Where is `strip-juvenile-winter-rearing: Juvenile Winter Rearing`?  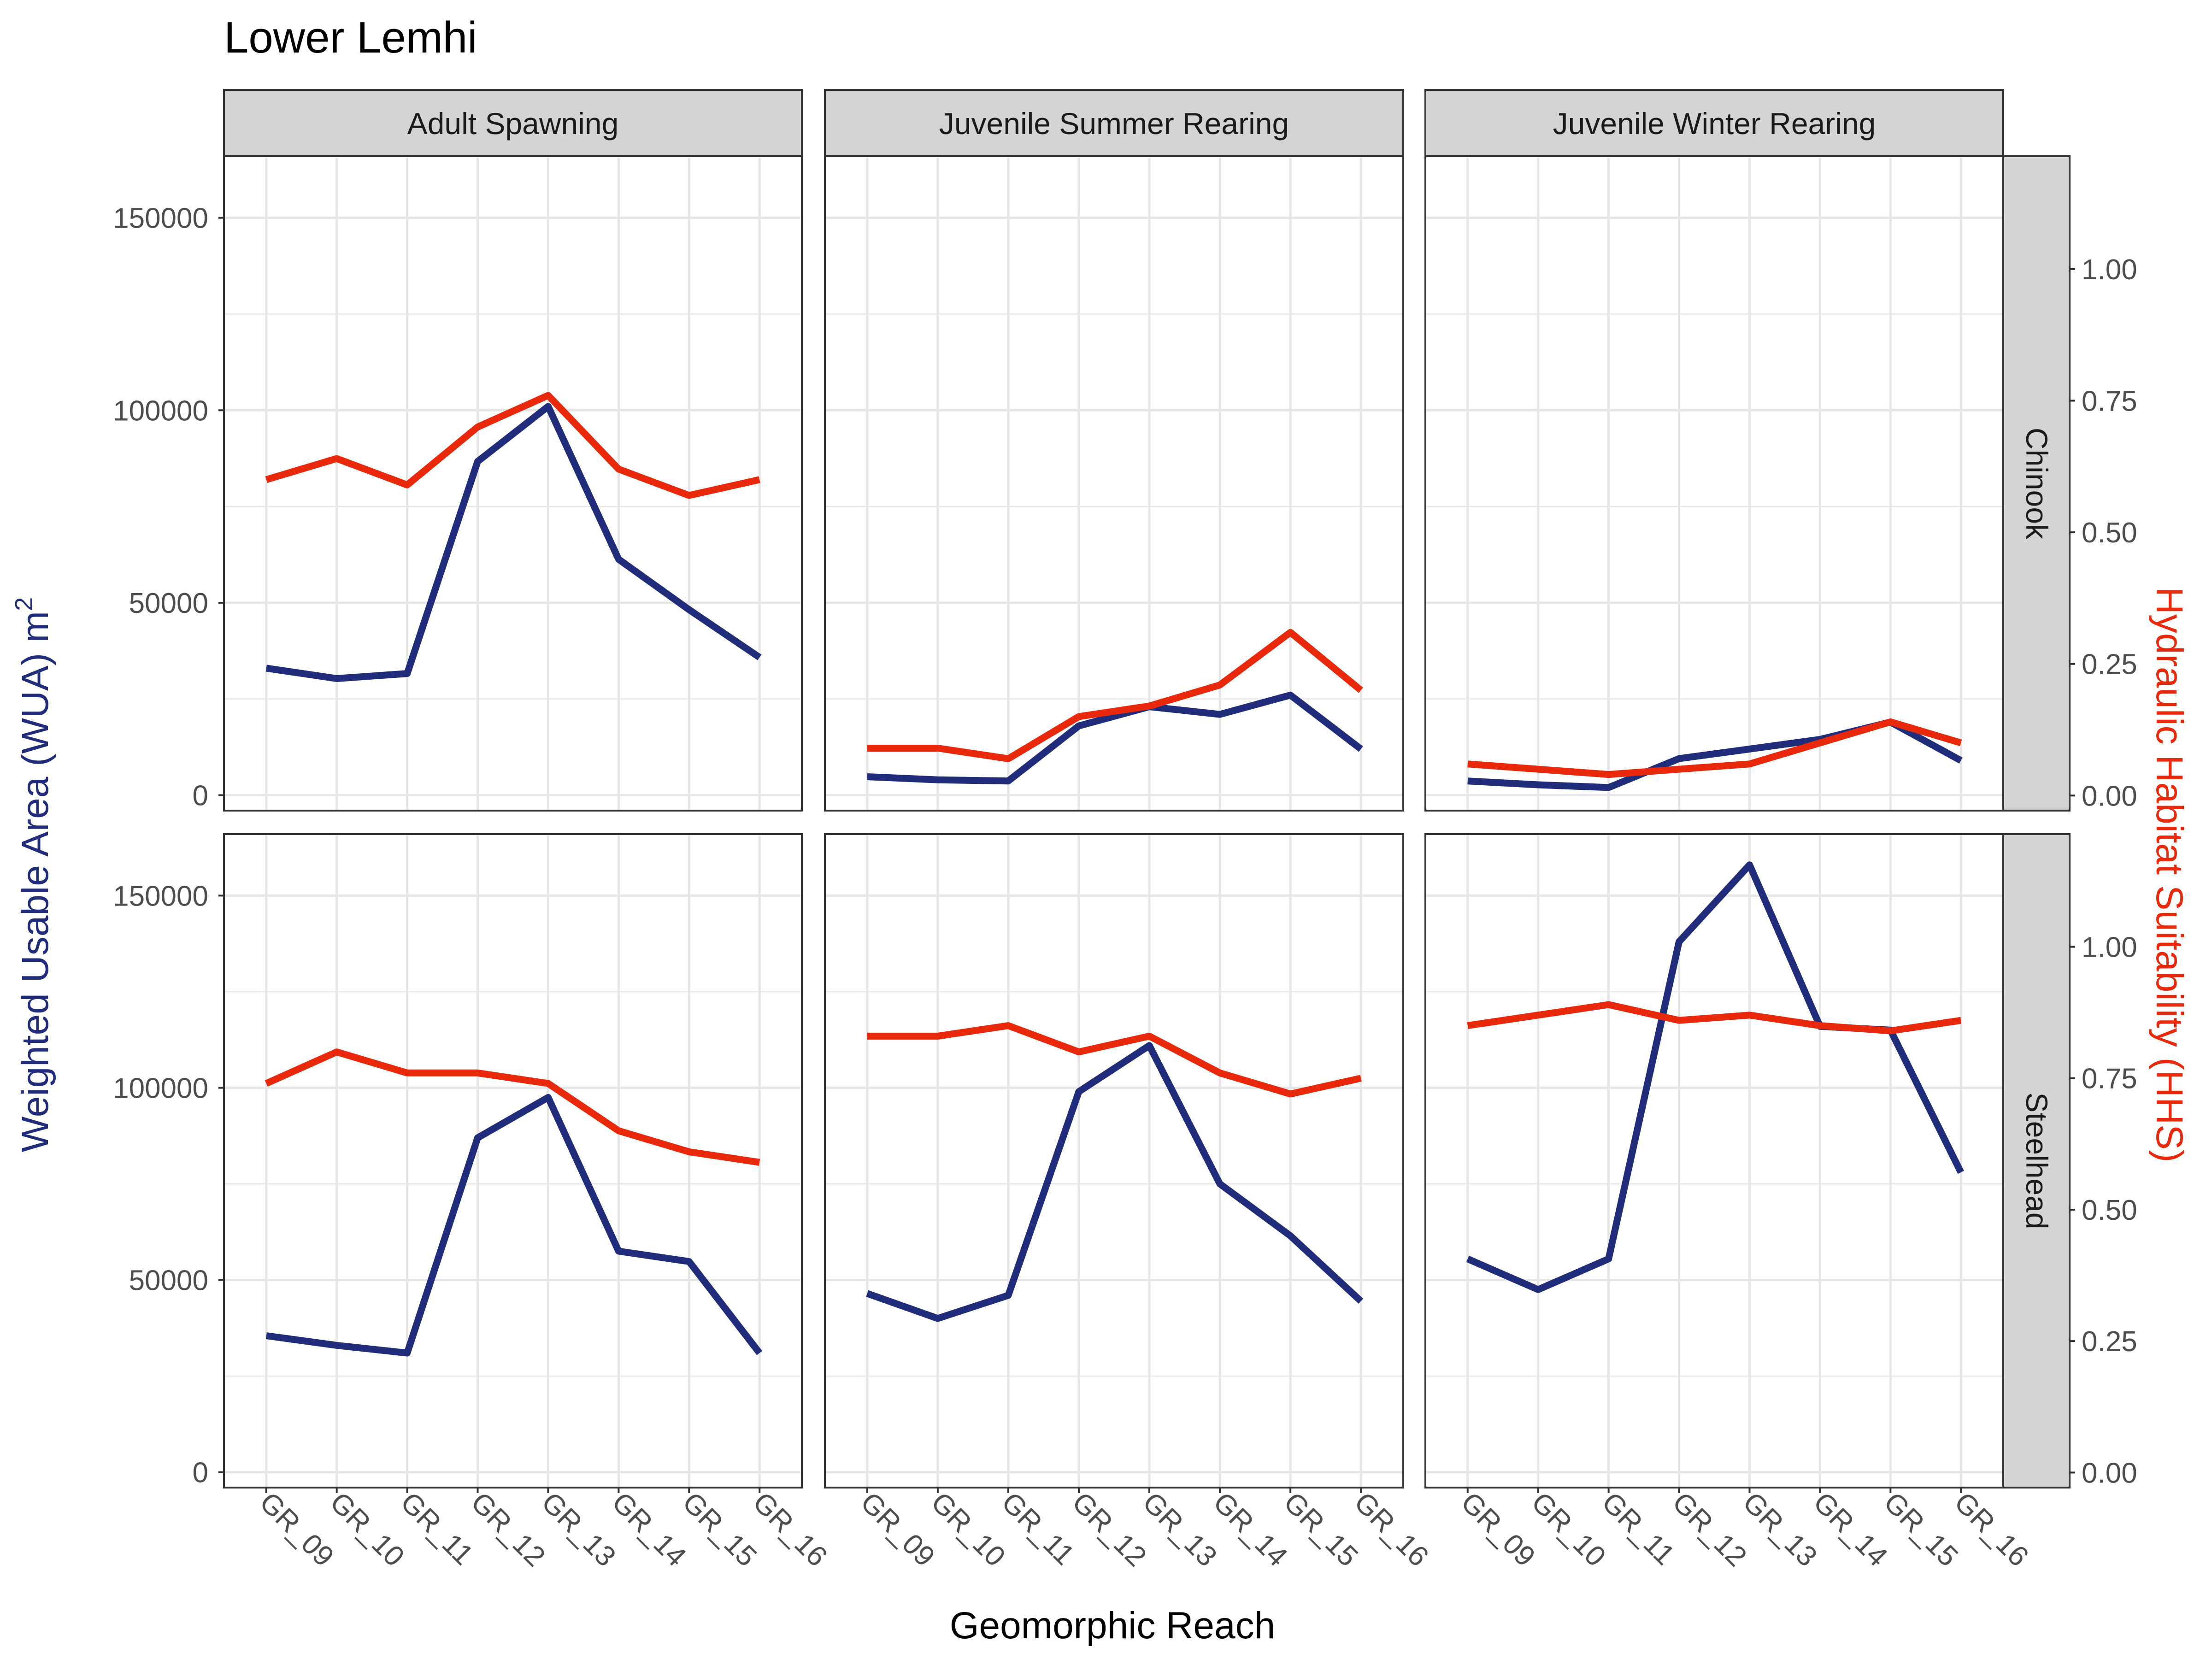
strip-juvenile-winter-rearing: Juvenile Winter Rearing is located at coordinates (1714, 123).